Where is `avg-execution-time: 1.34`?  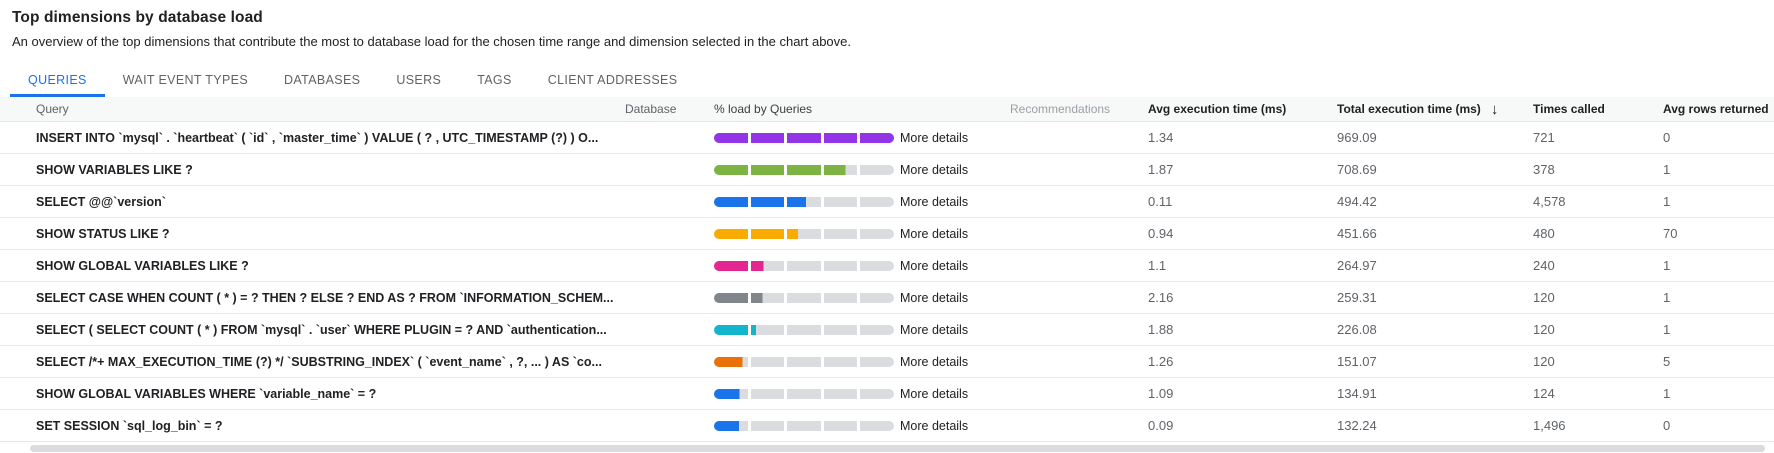
avg-execution-time: 1.34 is located at coordinates (1161, 137).